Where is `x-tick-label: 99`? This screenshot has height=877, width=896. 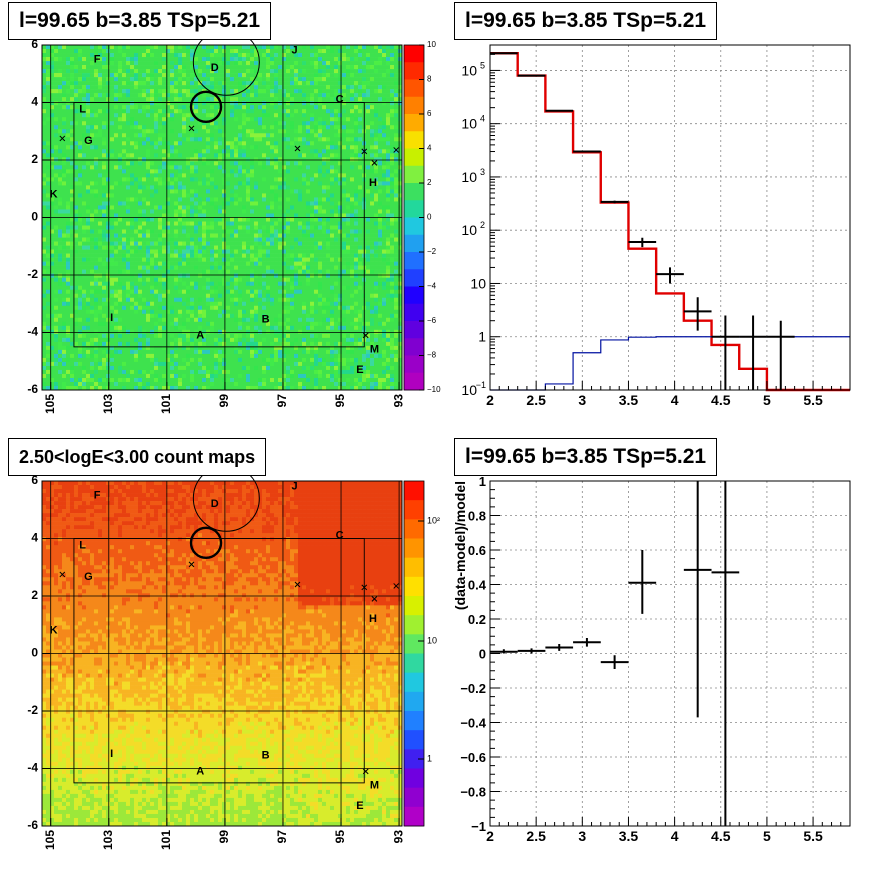 x-tick-label: 99 is located at coordinates (224, 837).